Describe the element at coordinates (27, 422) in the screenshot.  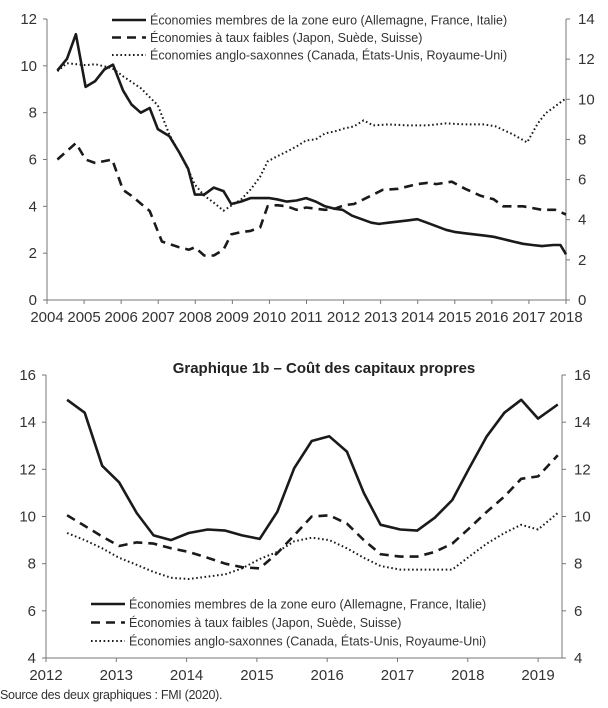
I see `y-left-tick-label: 14` at that location.